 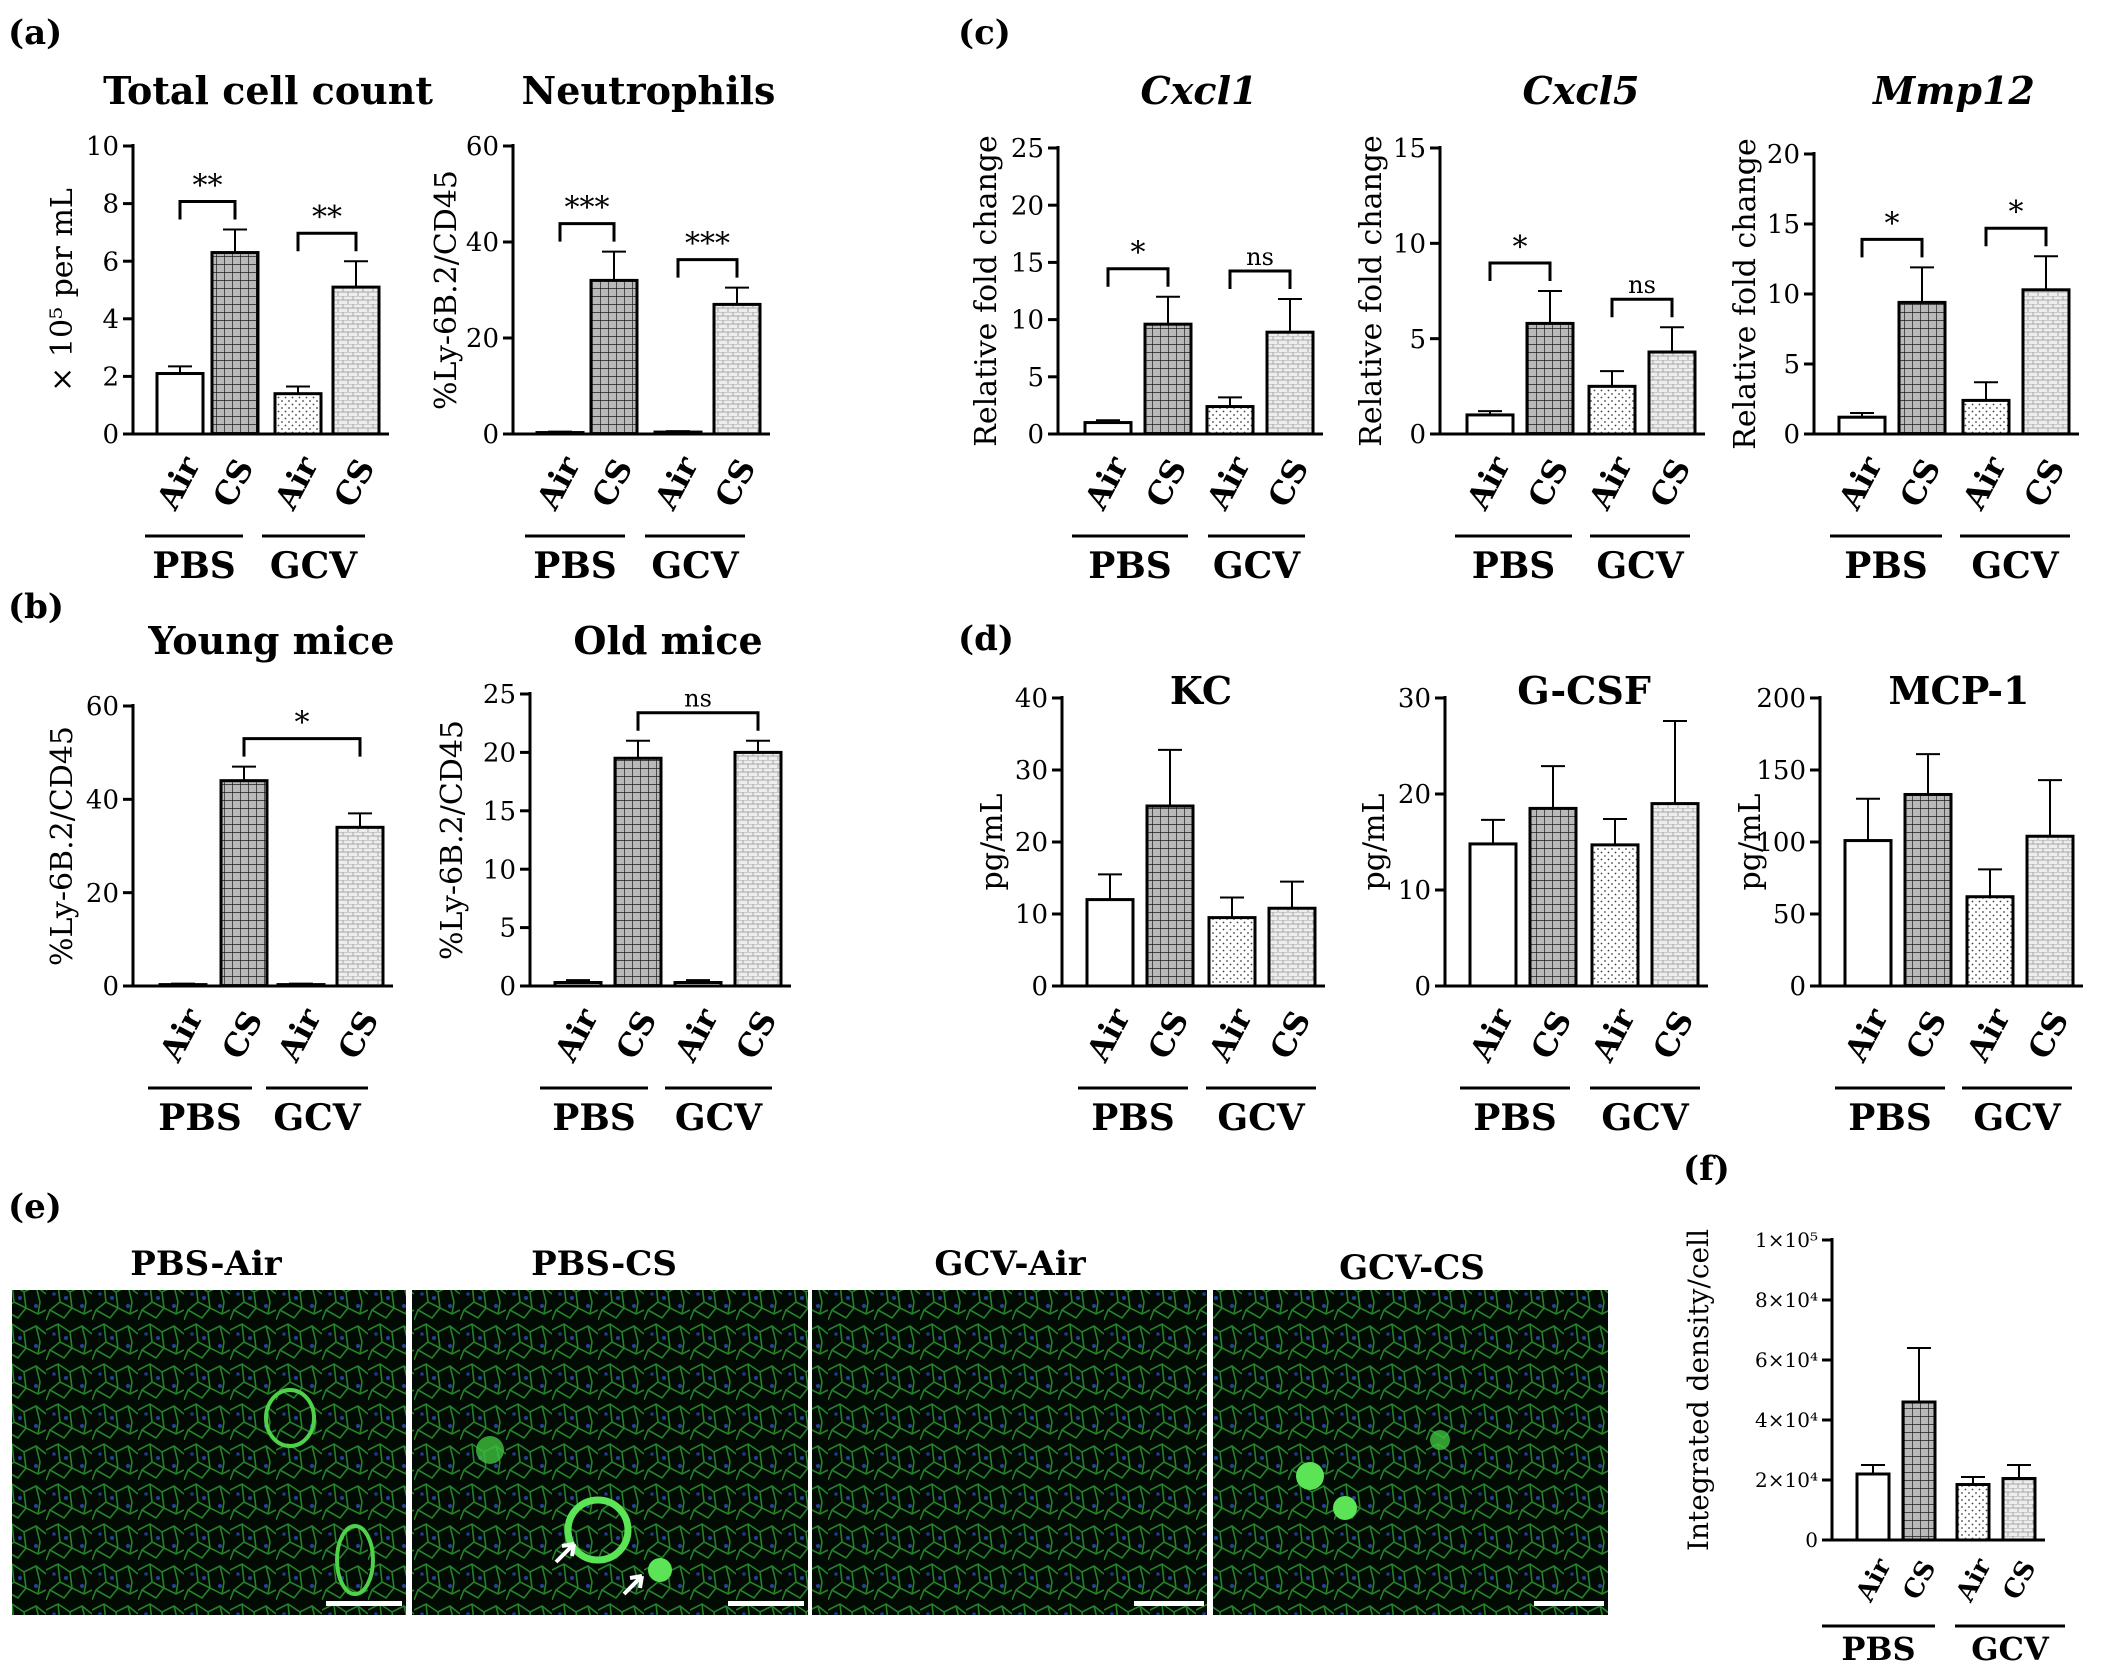 I want to click on y-tick-label: 200, so click(x=1781, y=699).